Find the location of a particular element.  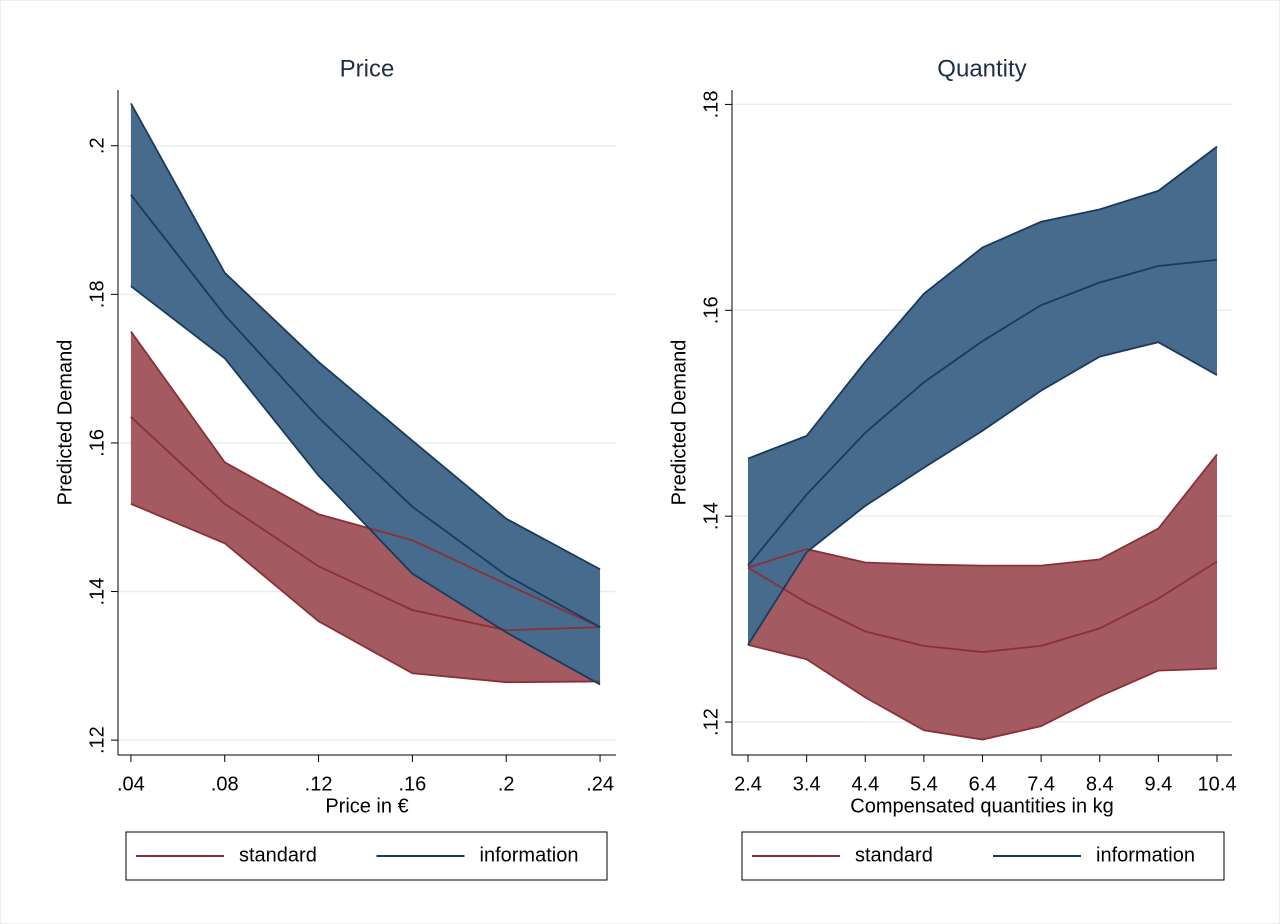

x-tick-label: .08 is located at coordinates (225, 784).